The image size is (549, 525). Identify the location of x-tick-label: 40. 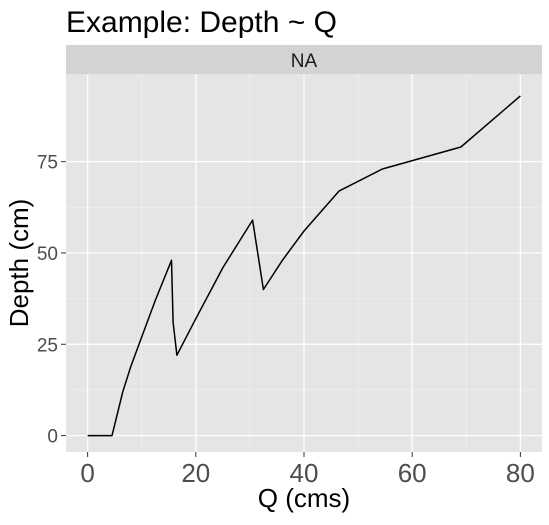
(304, 473).